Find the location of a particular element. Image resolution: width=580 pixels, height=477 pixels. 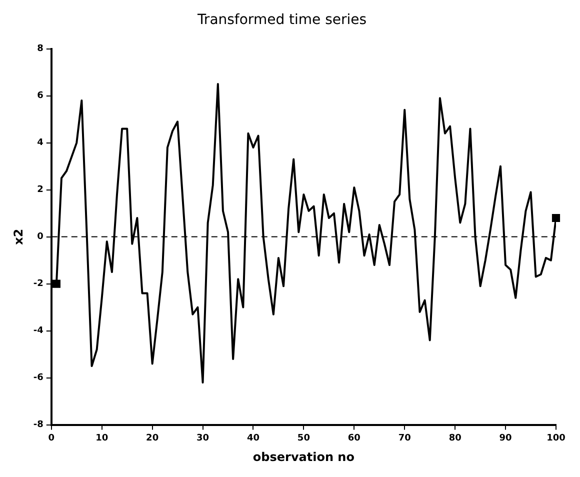

y-tick-label: 6 is located at coordinates (40, 96).